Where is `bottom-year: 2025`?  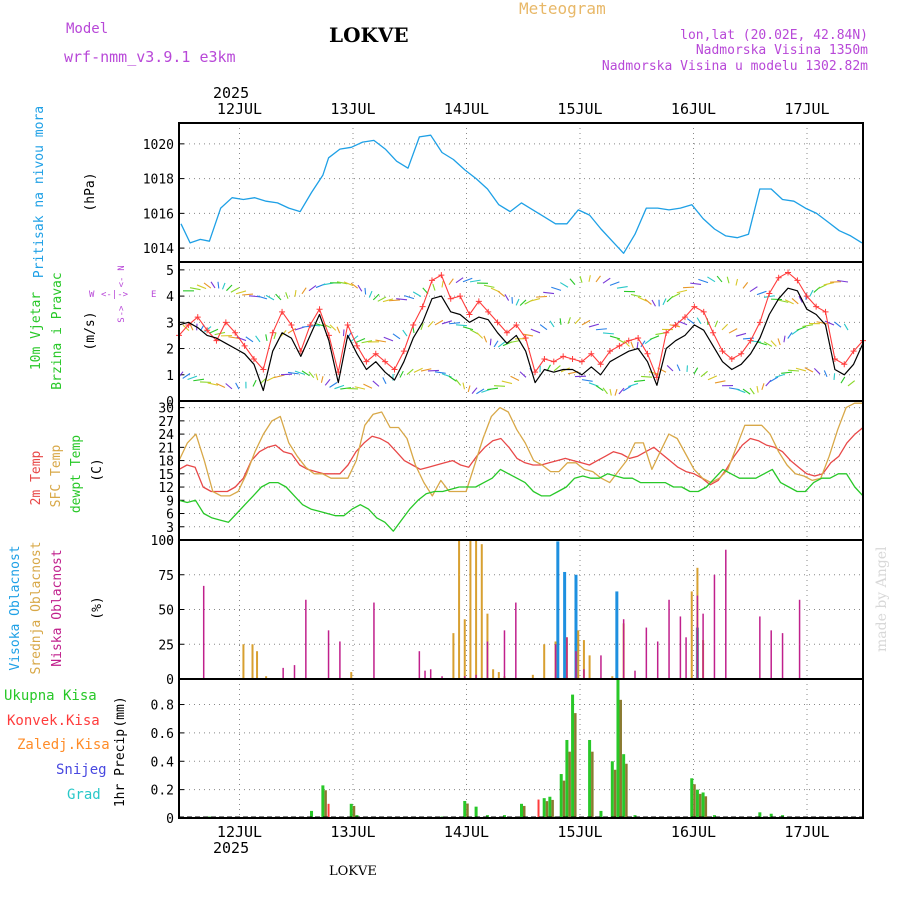
bottom-year: 2025 is located at coordinates (231, 848).